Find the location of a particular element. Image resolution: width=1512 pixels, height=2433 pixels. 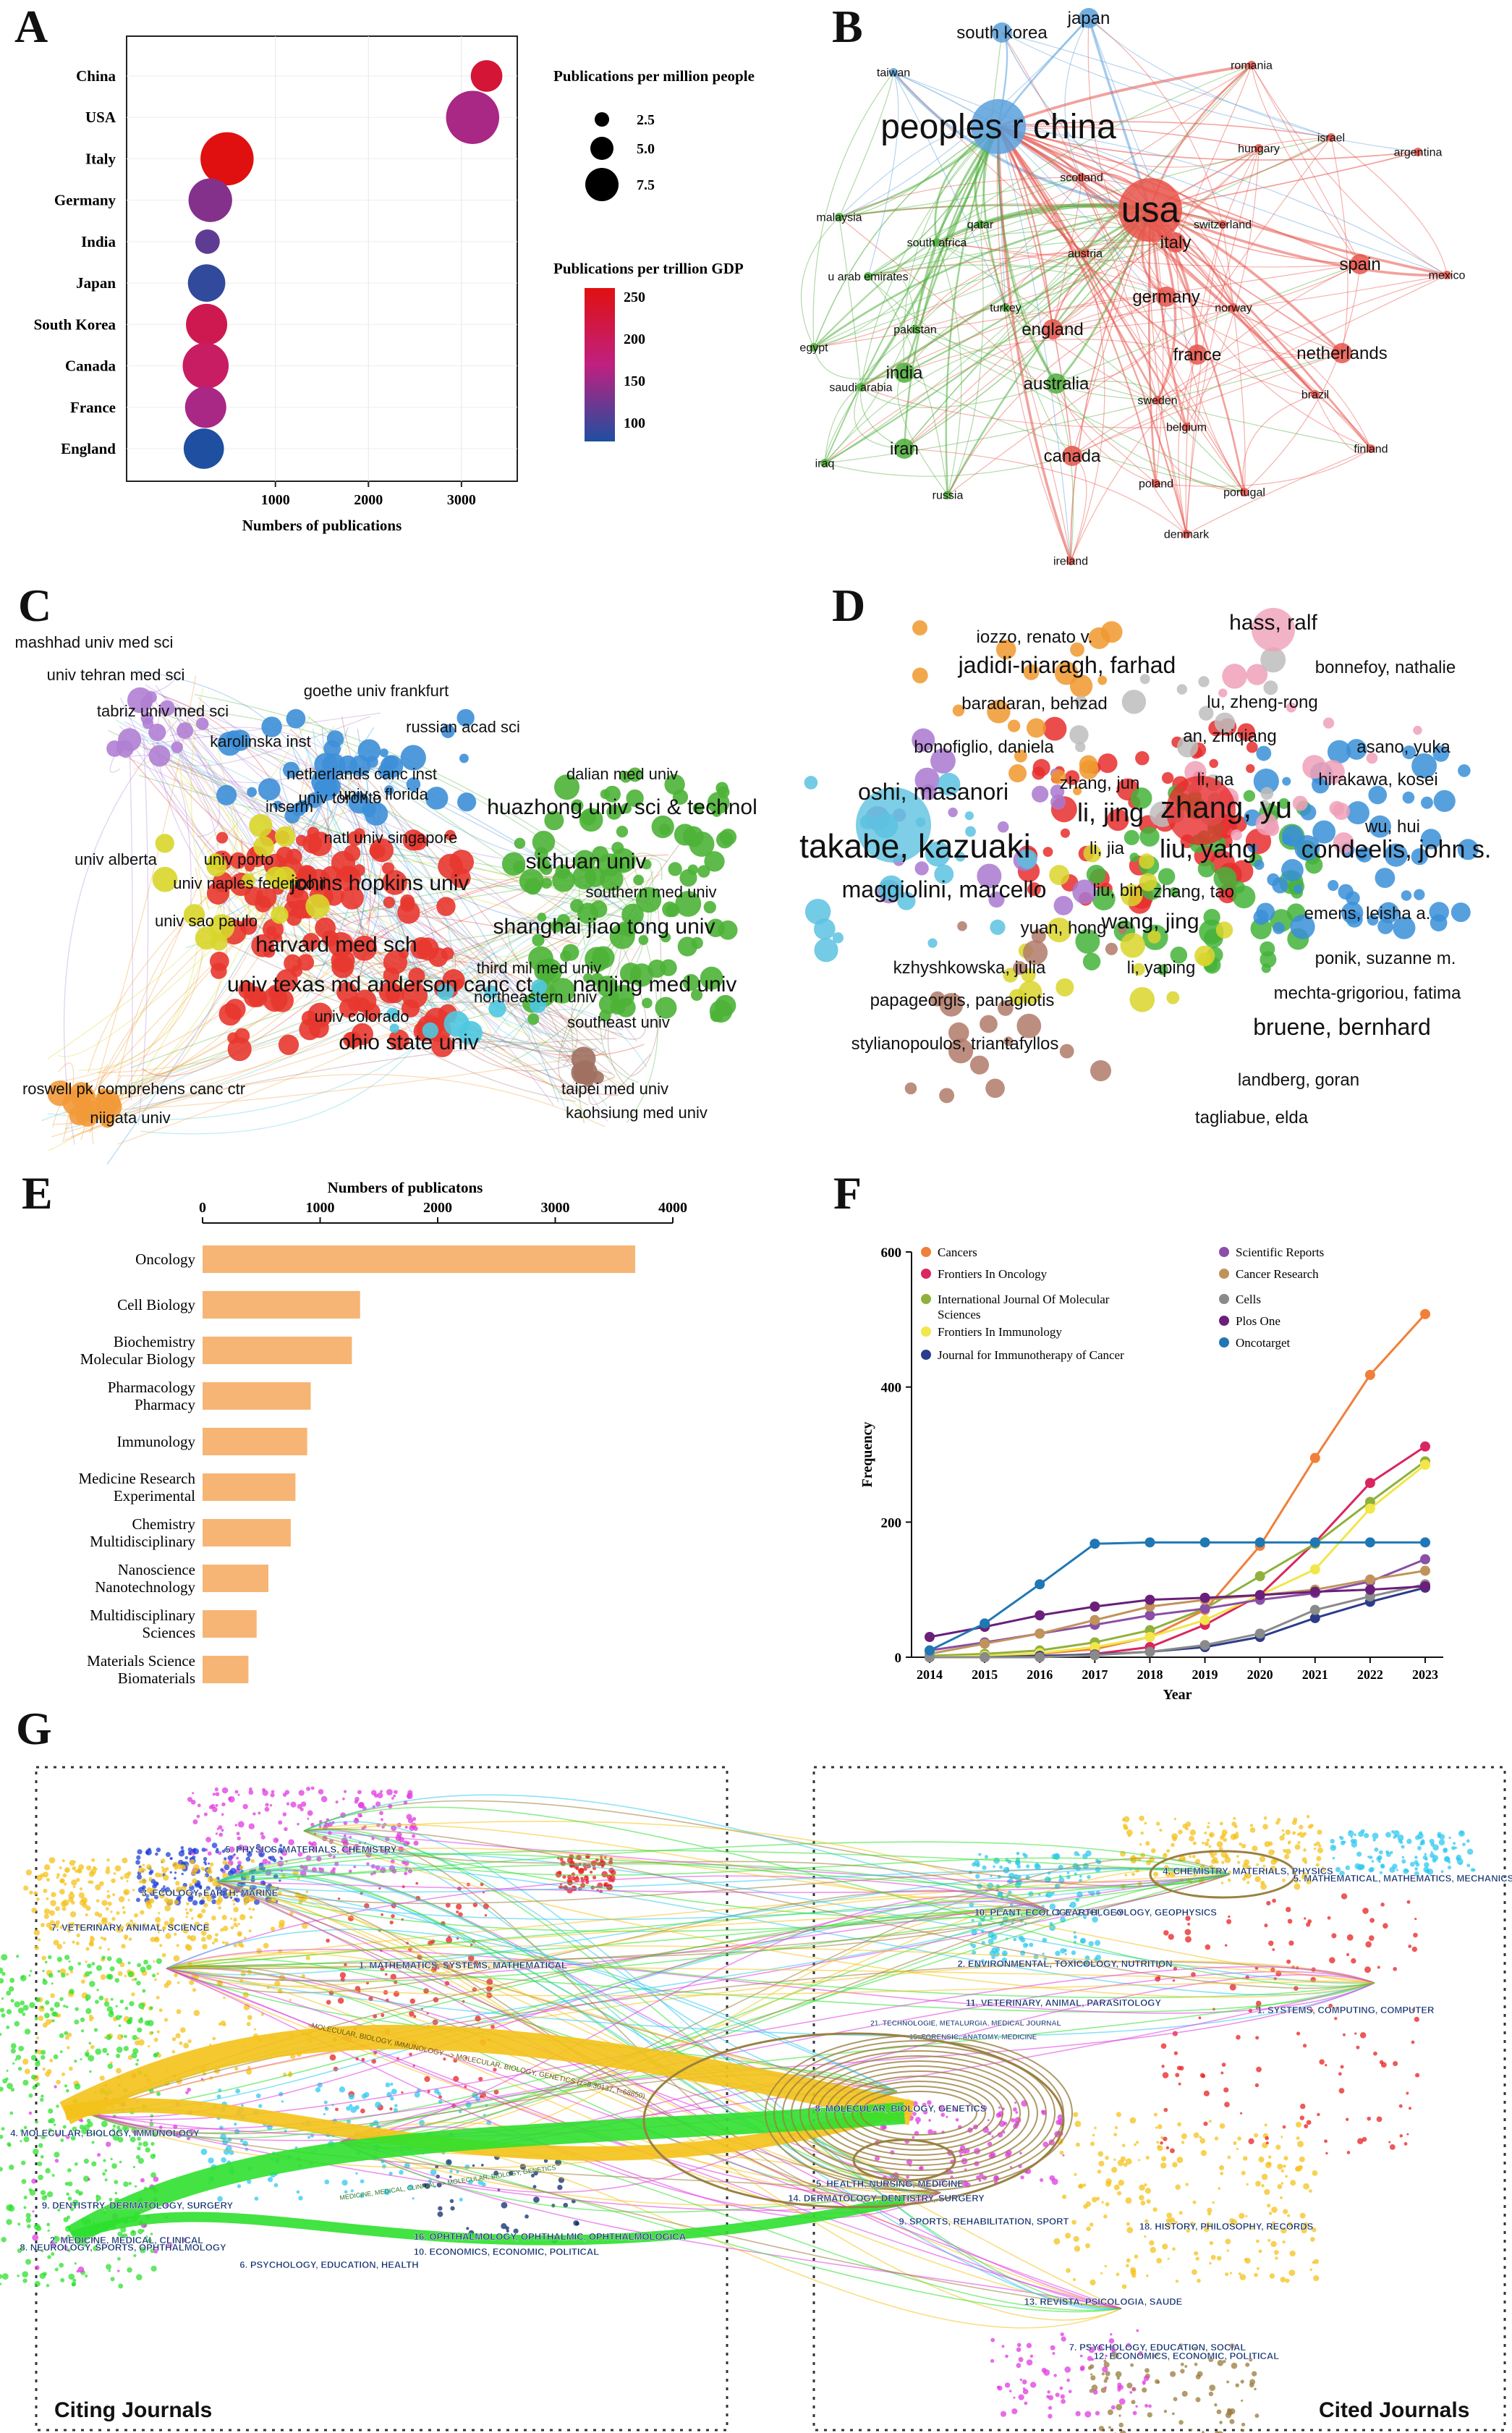

institution-label: southern med univ is located at coordinates (651, 892).